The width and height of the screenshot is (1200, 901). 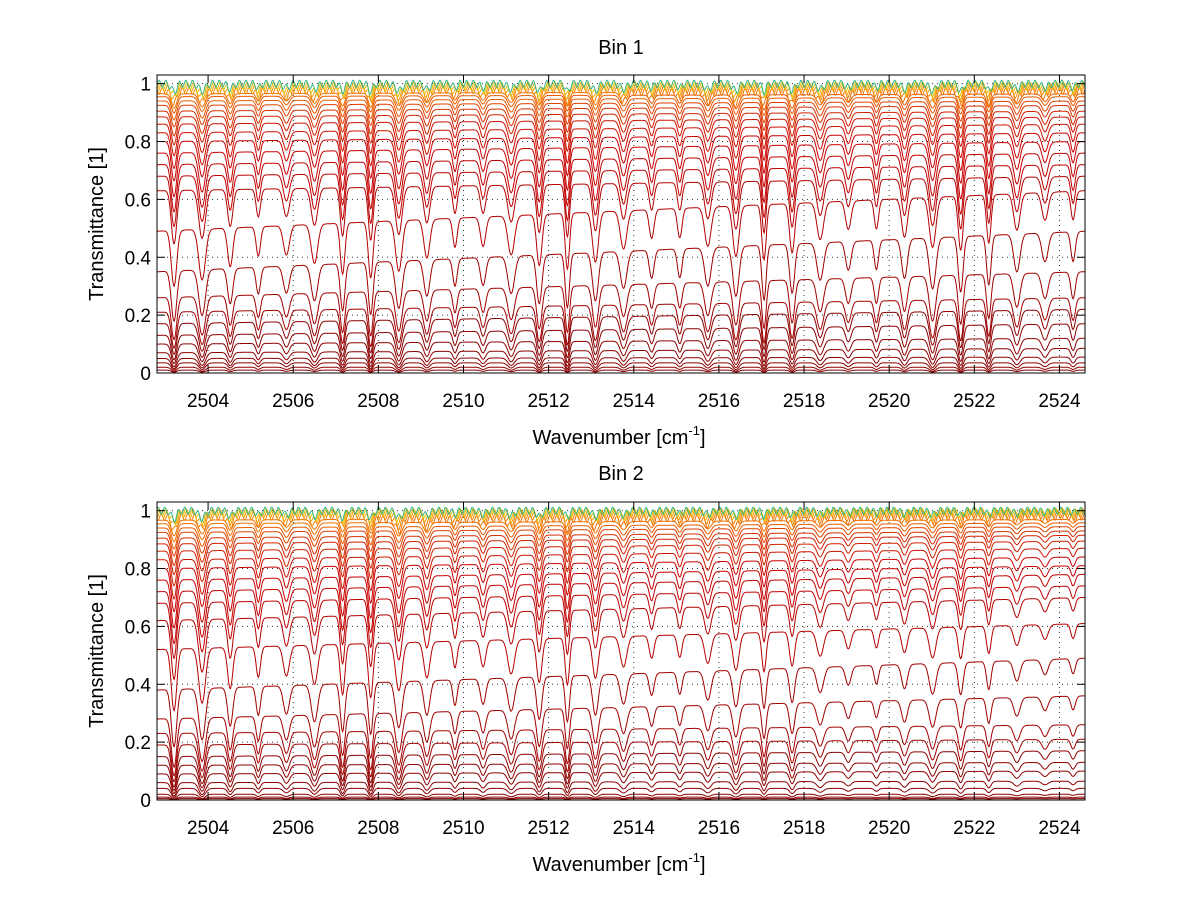 I want to click on chart-title: Bin 2, so click(x=621, y=474).